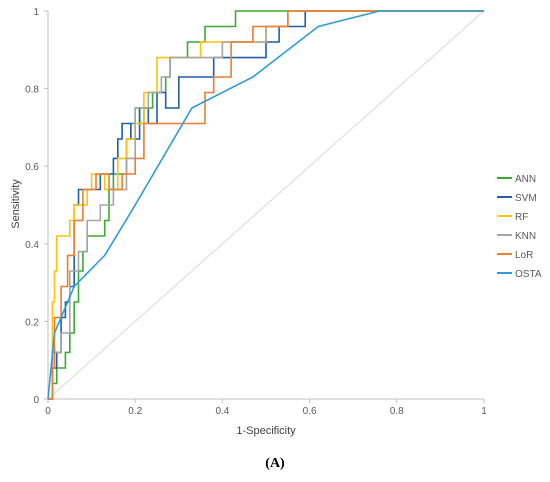  Describe the element at coordinates (484, 411) in the screenshot. I see `x-tick-label: 1` at that location.